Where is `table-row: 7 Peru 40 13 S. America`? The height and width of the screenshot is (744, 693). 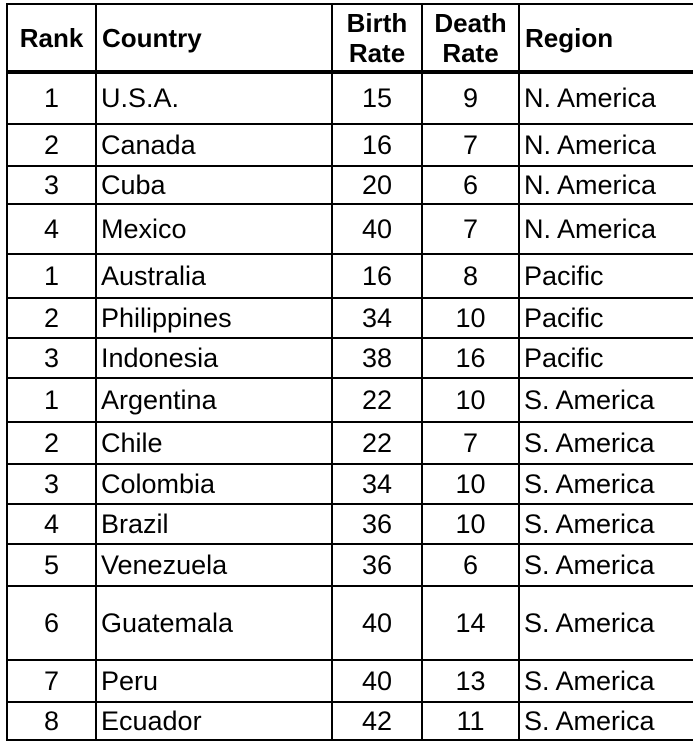
table-row: 7 Peru 40 13 S. America is located at coordinates (349, 681).